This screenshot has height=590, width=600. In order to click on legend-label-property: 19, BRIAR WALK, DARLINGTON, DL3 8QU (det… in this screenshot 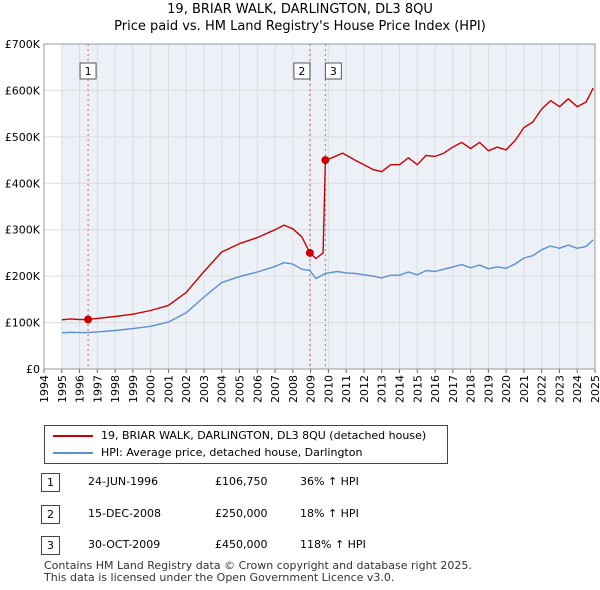, I will do `click(264, 435)`.